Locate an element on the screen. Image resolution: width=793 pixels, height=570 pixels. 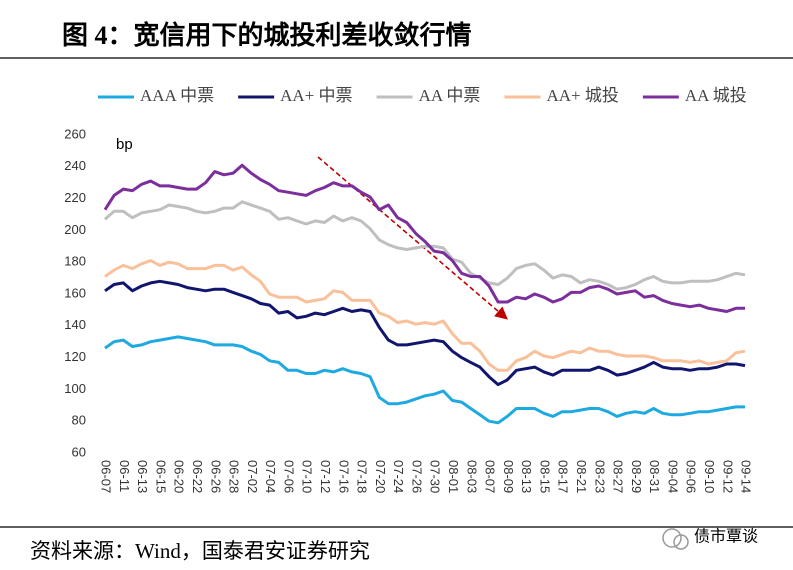
x-tick-label: 07-26 is located at coordinates (416, 476).